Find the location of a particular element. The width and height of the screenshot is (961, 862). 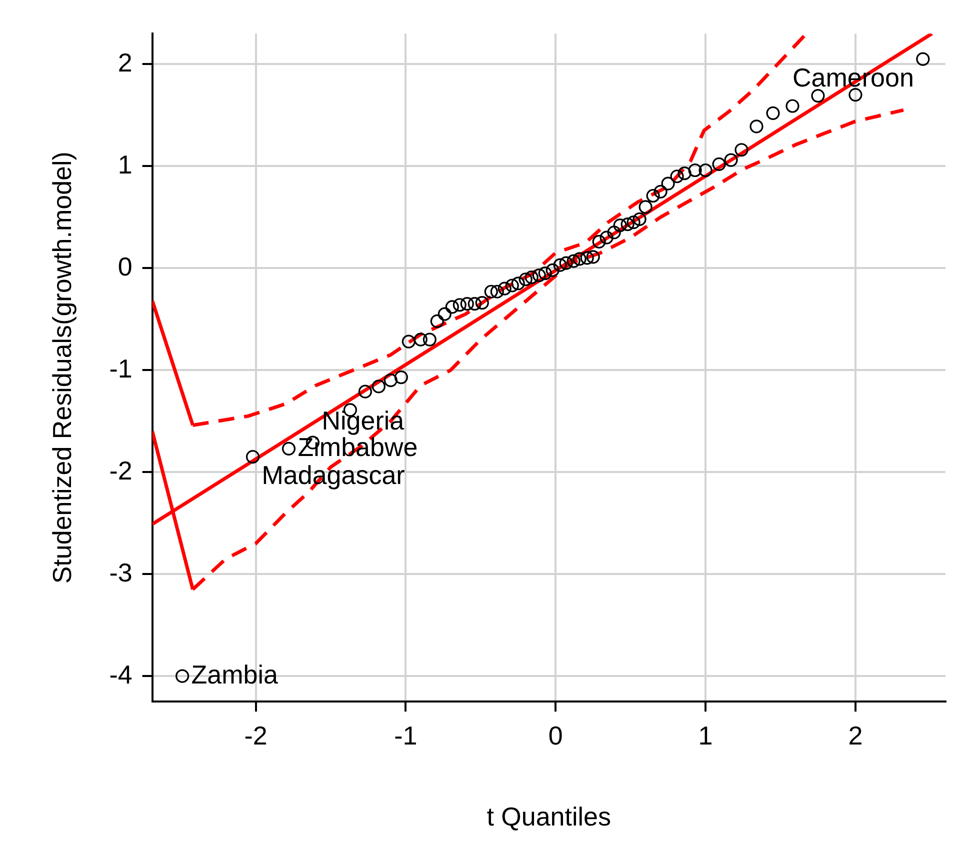

y-axis-title: Studentized Residuals(growth.model) is located at coordinates (61, 368).